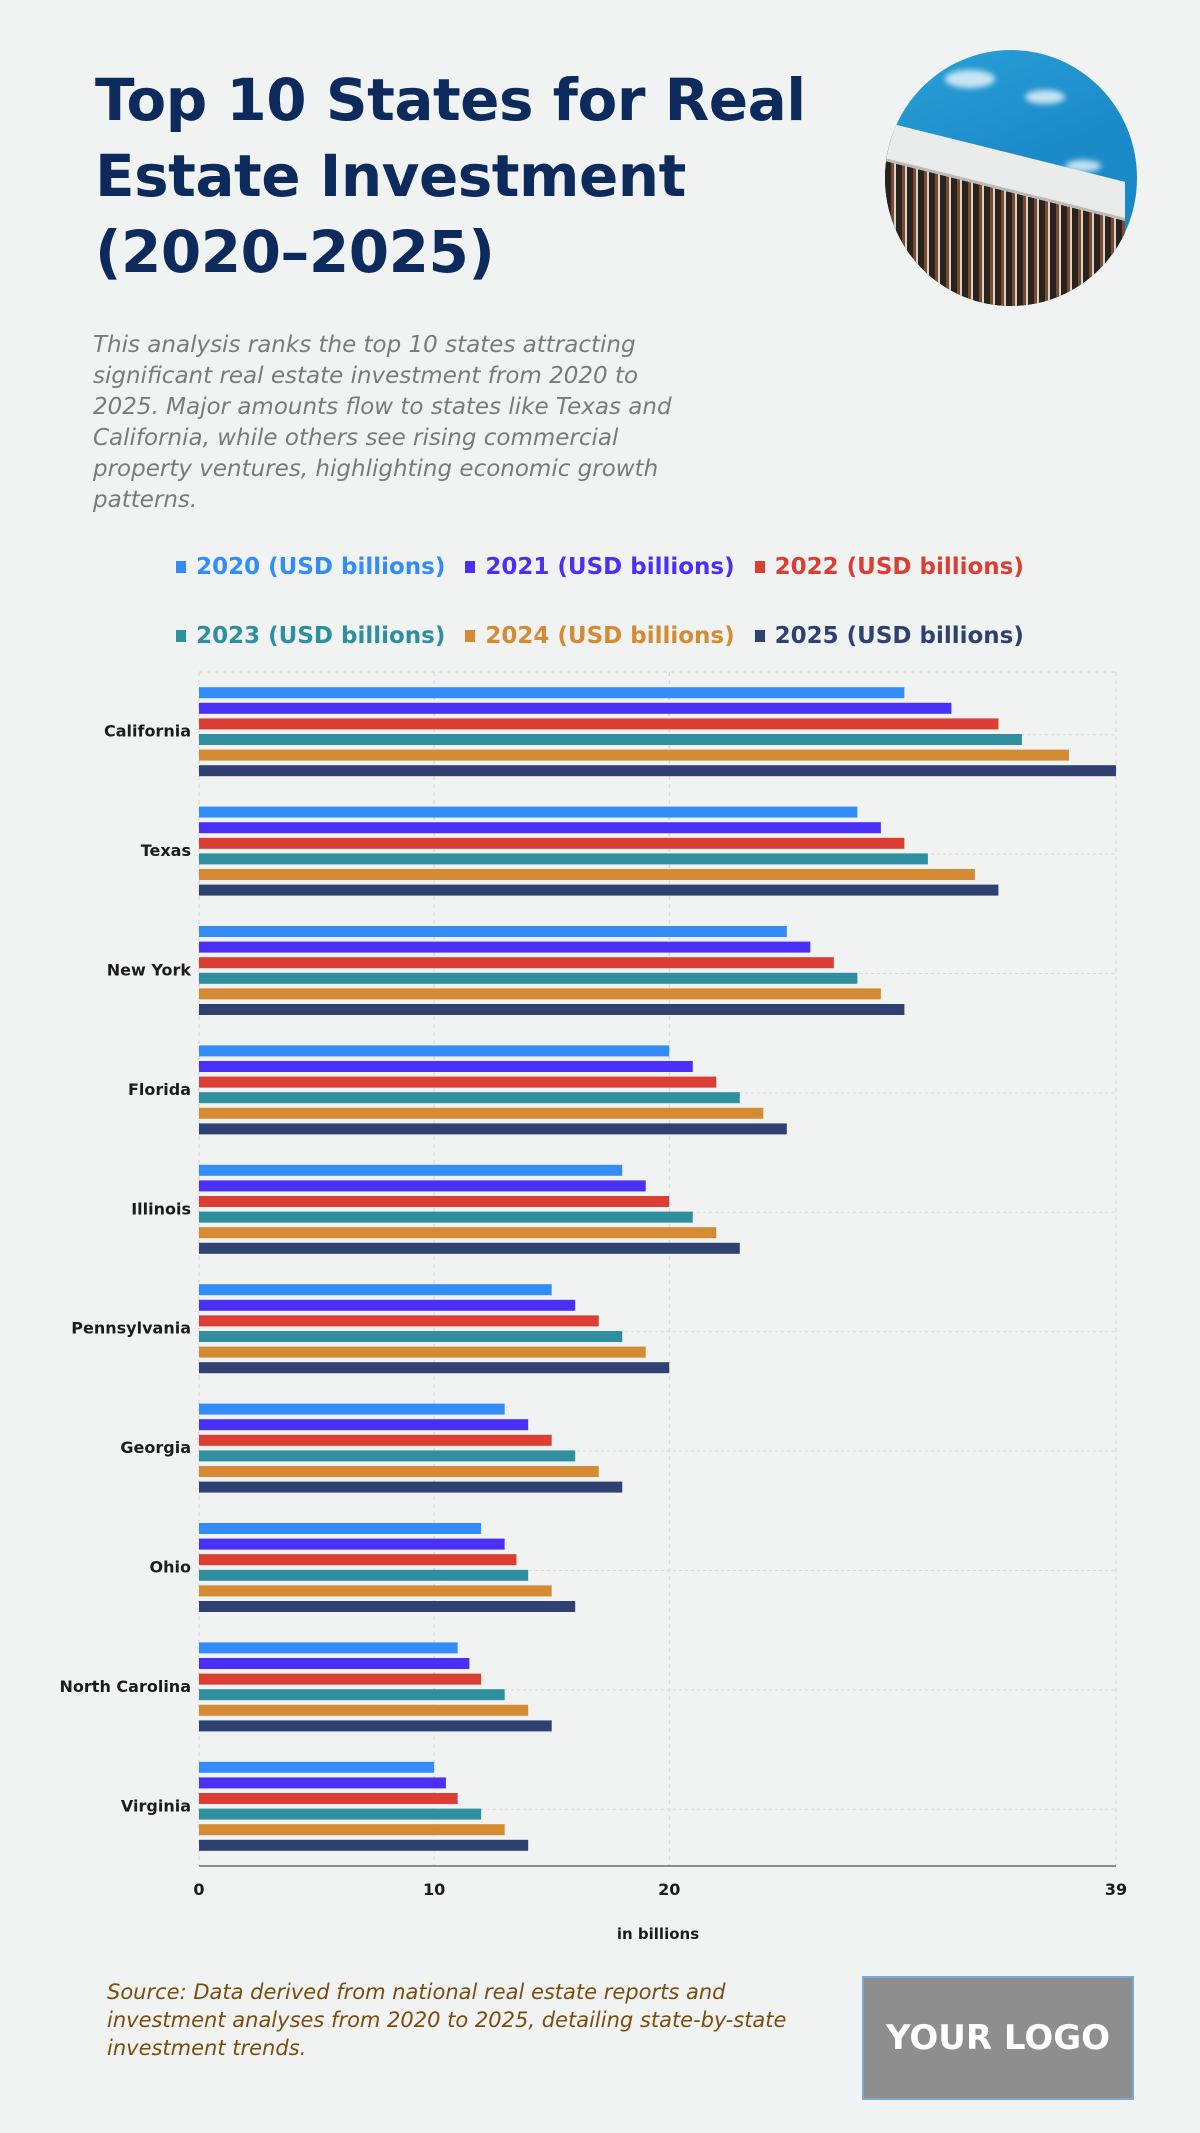 The height and width of the screenshot is (2133, 1200). I want to click on bar-virginia-2021, so click(322, 1783).